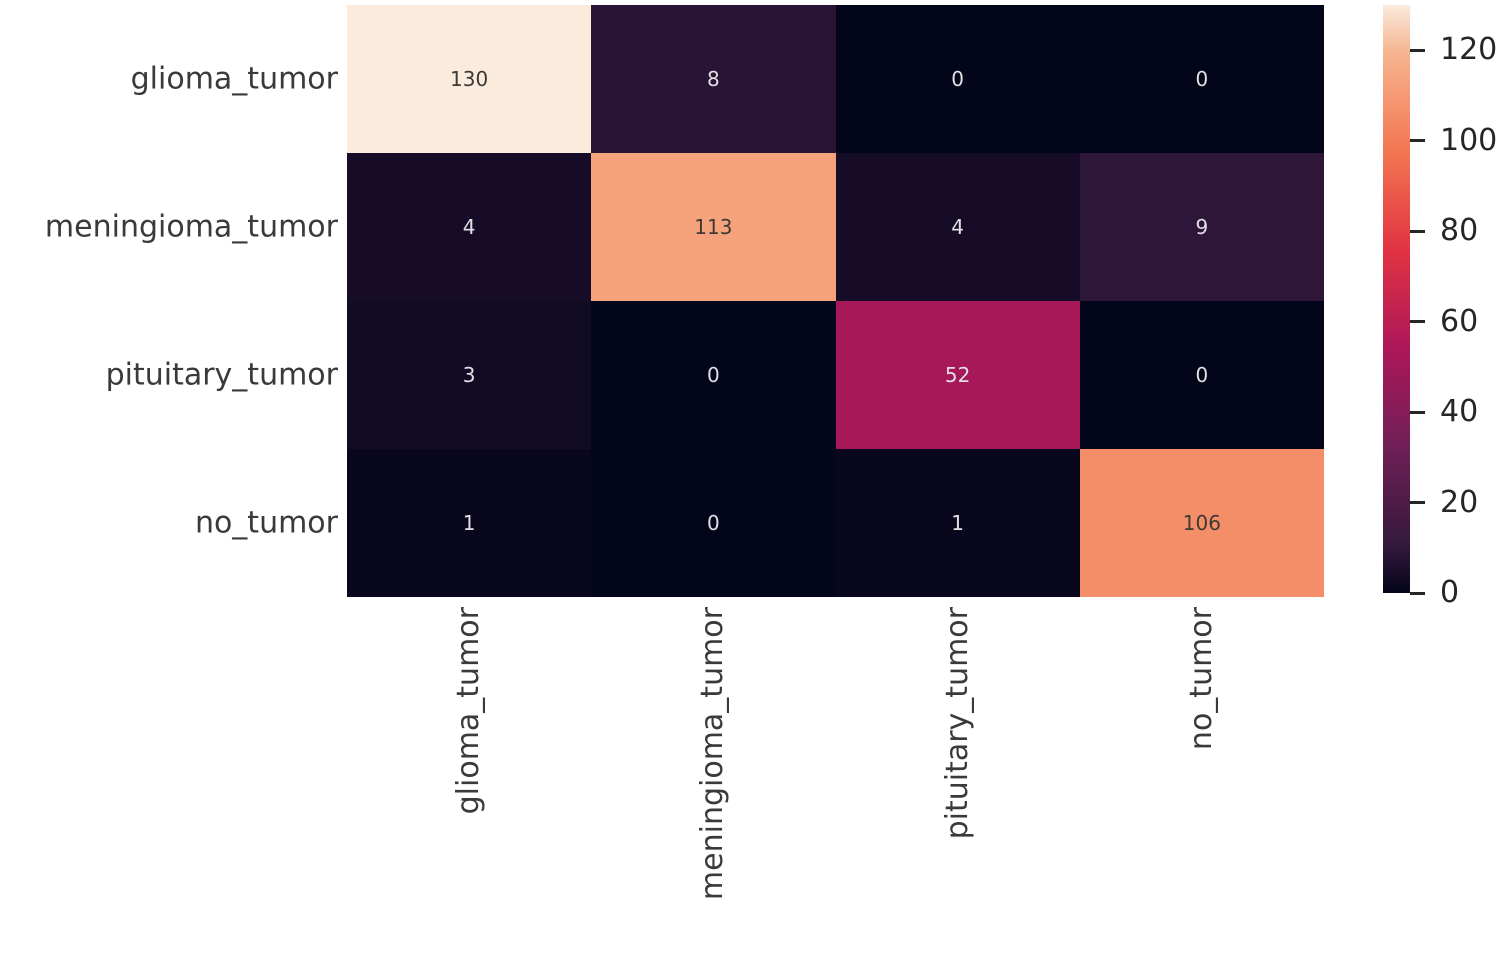 Image resolution: width=1500 pixels, height=954 pixels. I want to click on x-tick-label-meningioma_tumor: meningioma_tumor, so click(713, 754).